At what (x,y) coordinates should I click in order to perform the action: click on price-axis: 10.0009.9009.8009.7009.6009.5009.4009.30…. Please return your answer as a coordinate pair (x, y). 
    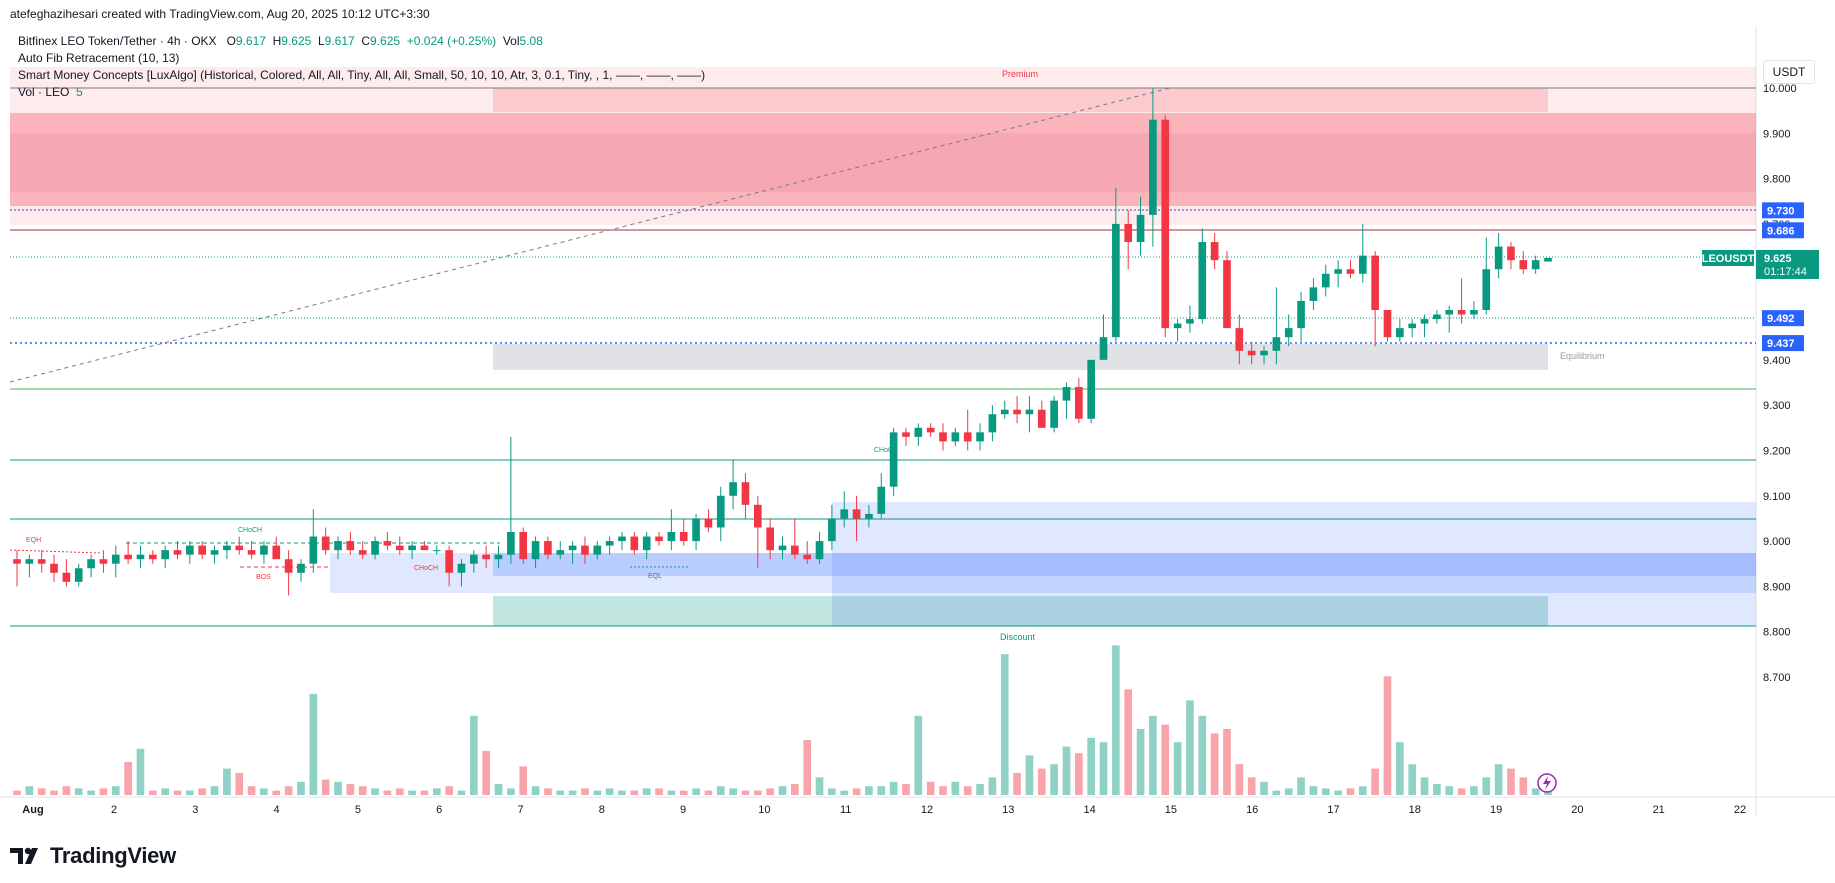
    Looking at the image, I should click on (1780, 383).